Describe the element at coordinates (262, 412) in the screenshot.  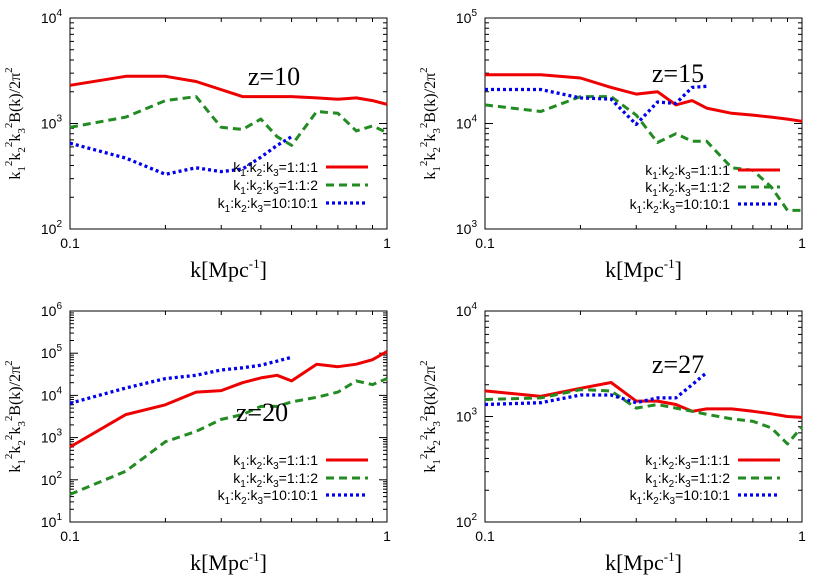
I see `redshift-label: z=20` at that location.